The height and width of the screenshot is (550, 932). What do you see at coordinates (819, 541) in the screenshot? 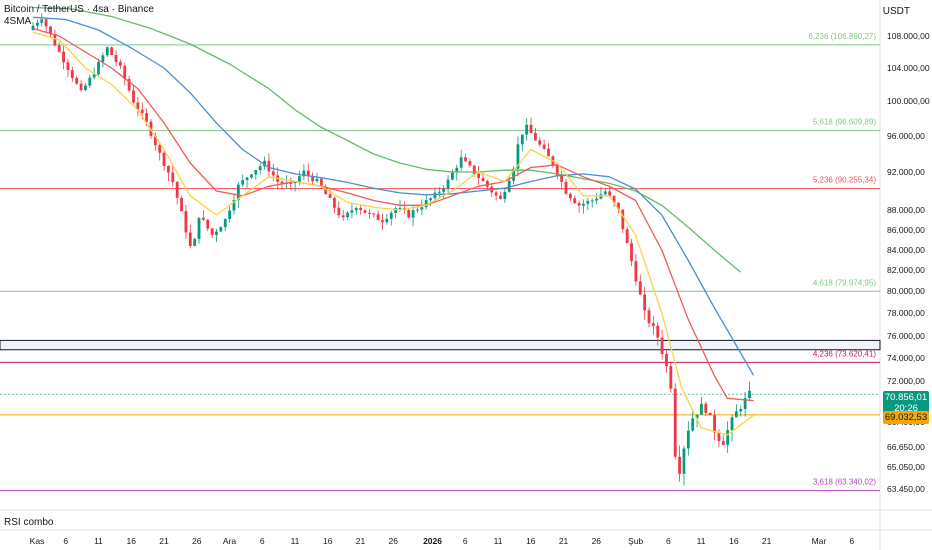
I see `time-axis-tick: Mar` at bounding box center [819, 541].